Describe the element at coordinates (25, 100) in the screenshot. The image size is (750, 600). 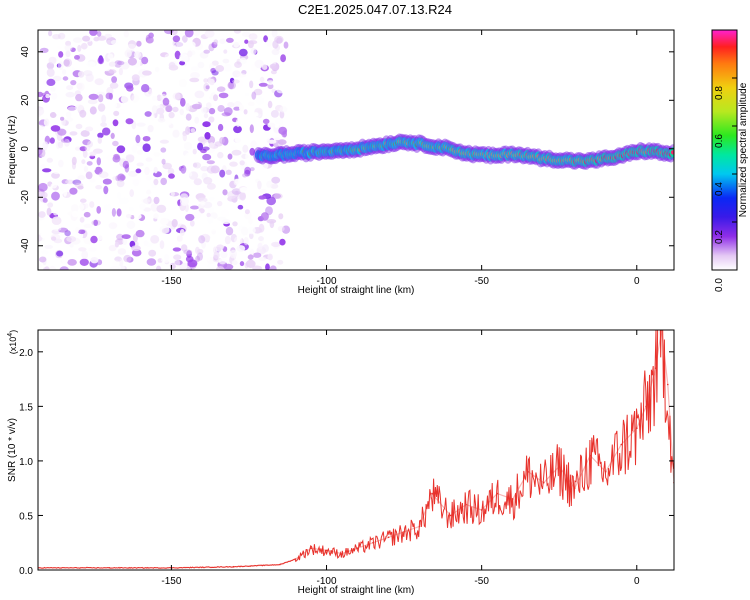
I see `heatmap-y-tick-label: 20` at that location.